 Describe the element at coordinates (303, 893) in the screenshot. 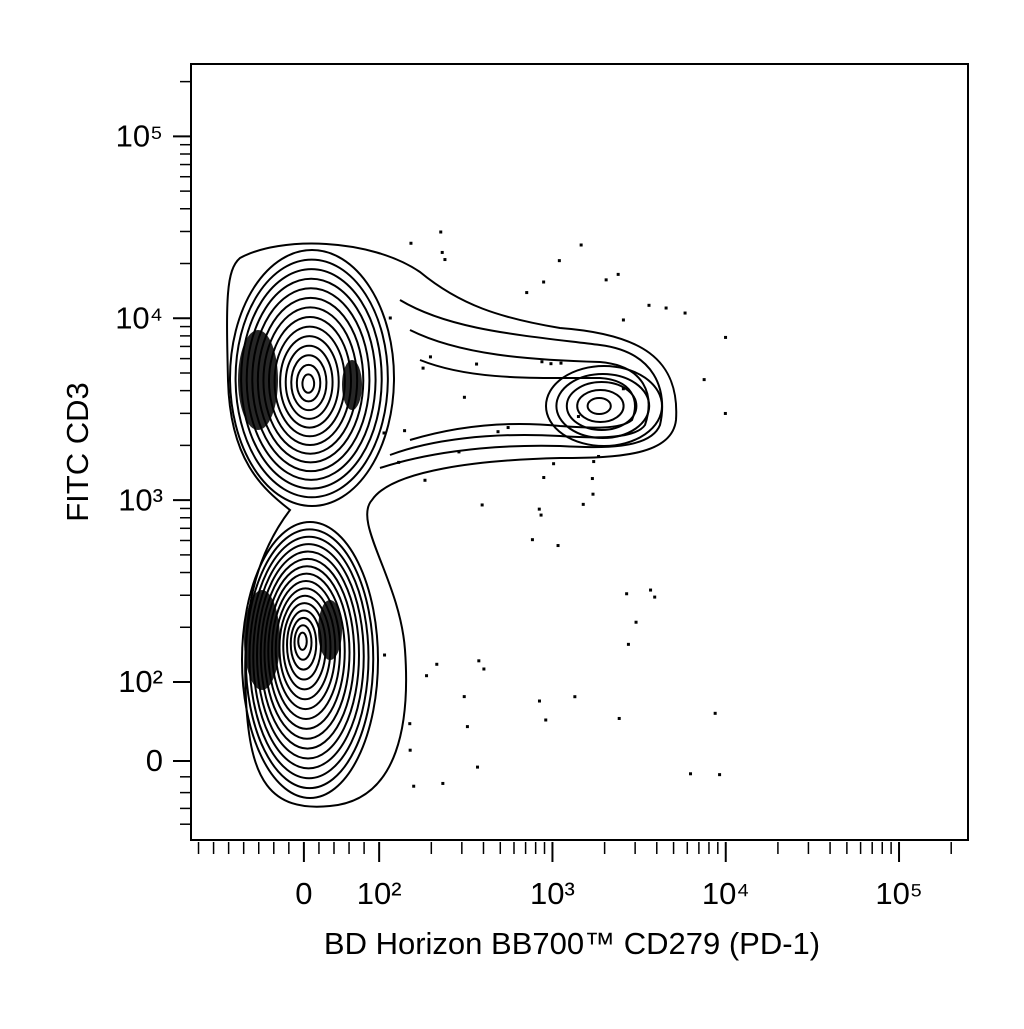

I see `x-tick-label: 0` at that location.